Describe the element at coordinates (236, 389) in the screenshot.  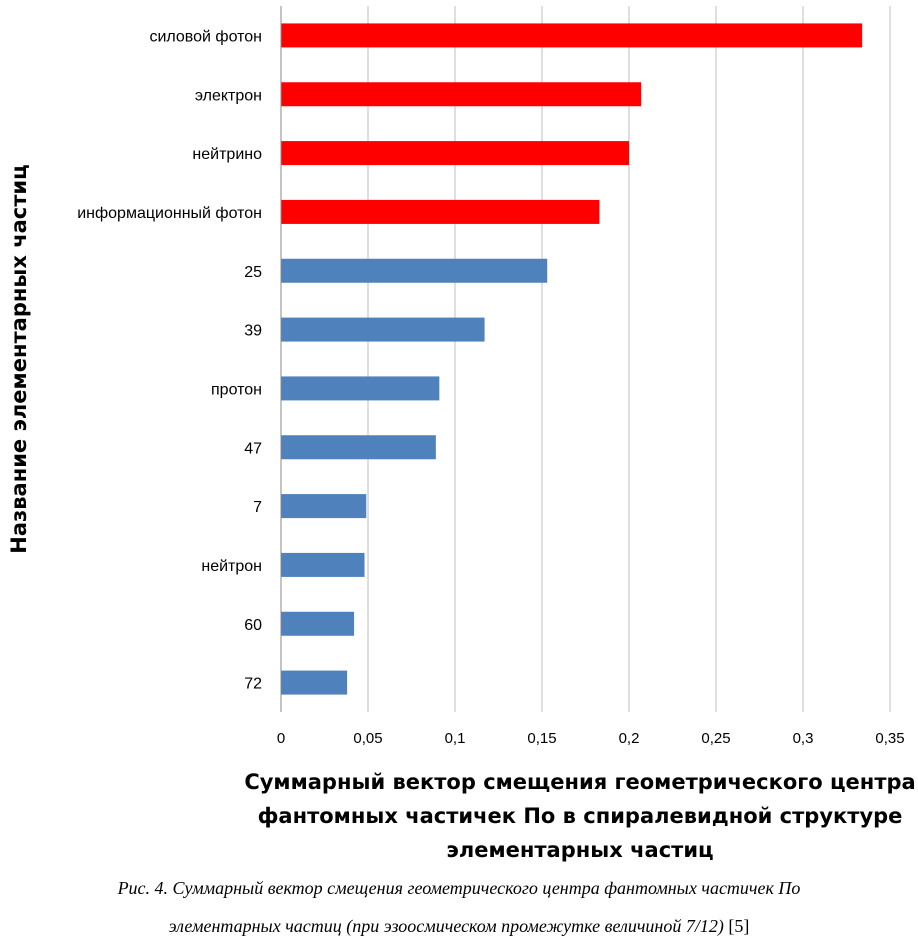
I see `category-label: протон` at that location.